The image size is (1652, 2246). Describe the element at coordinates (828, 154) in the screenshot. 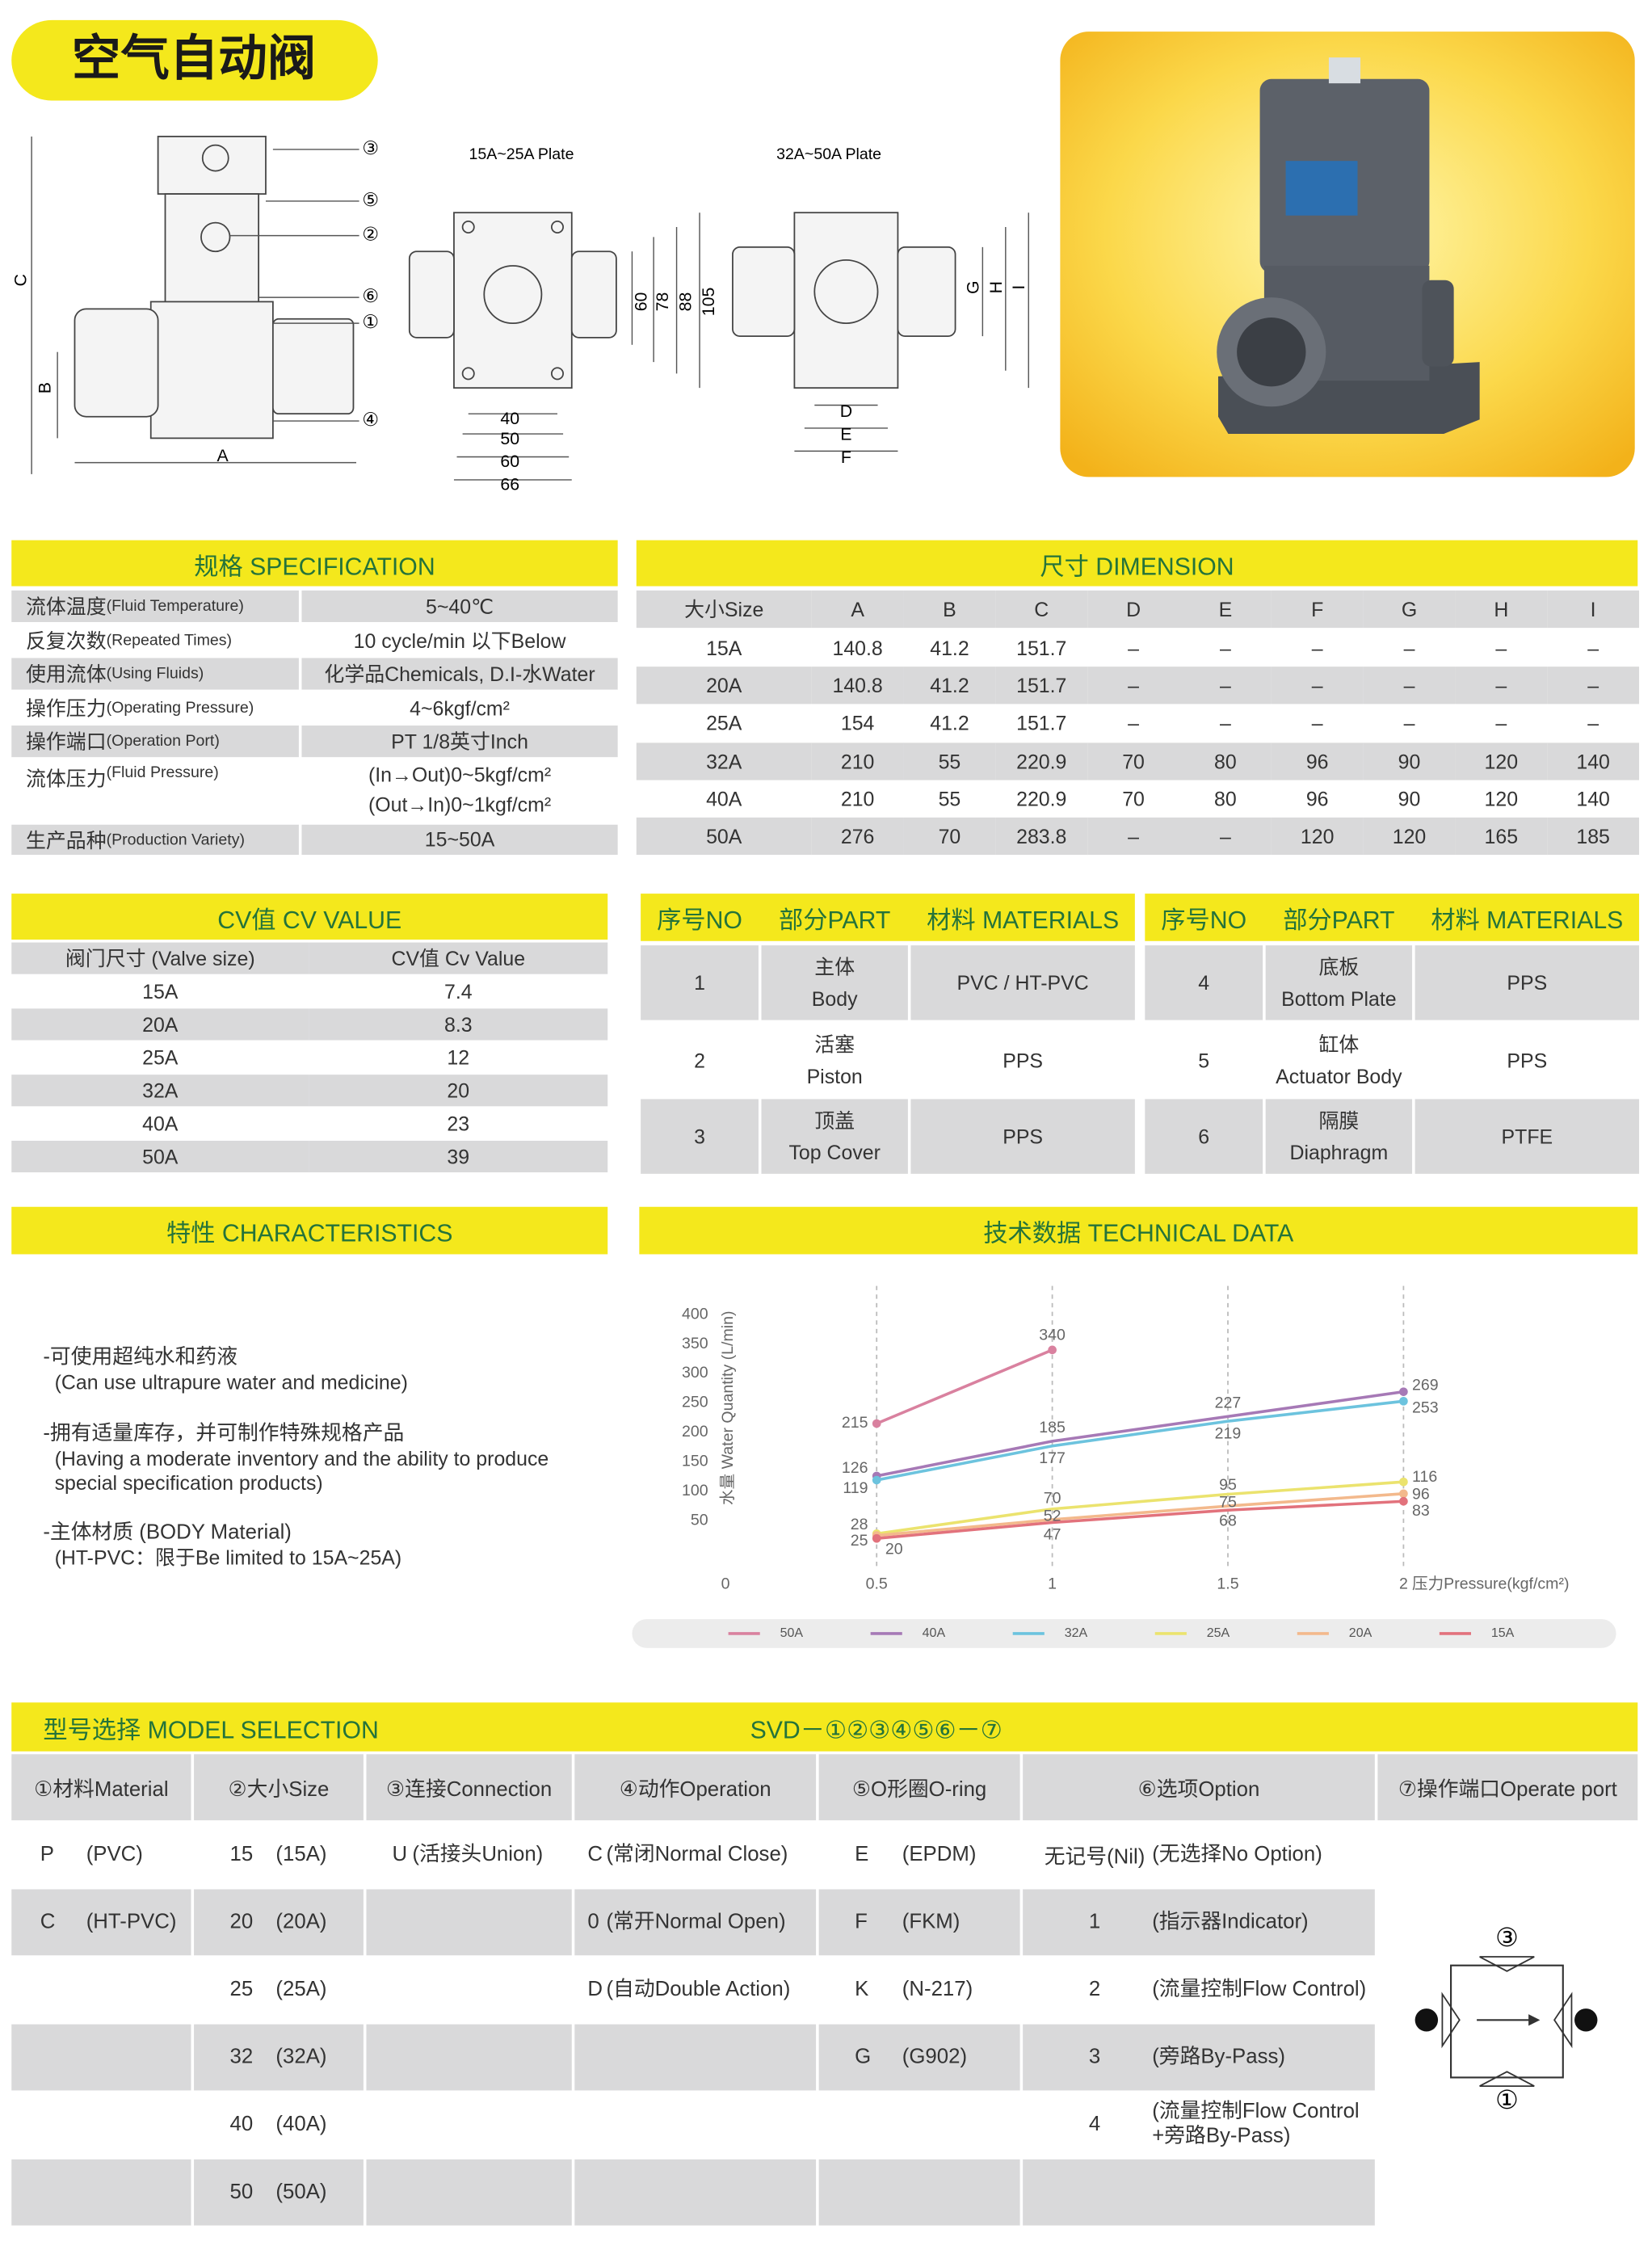

I see `view-title: 32A~50A Plate` at that location.